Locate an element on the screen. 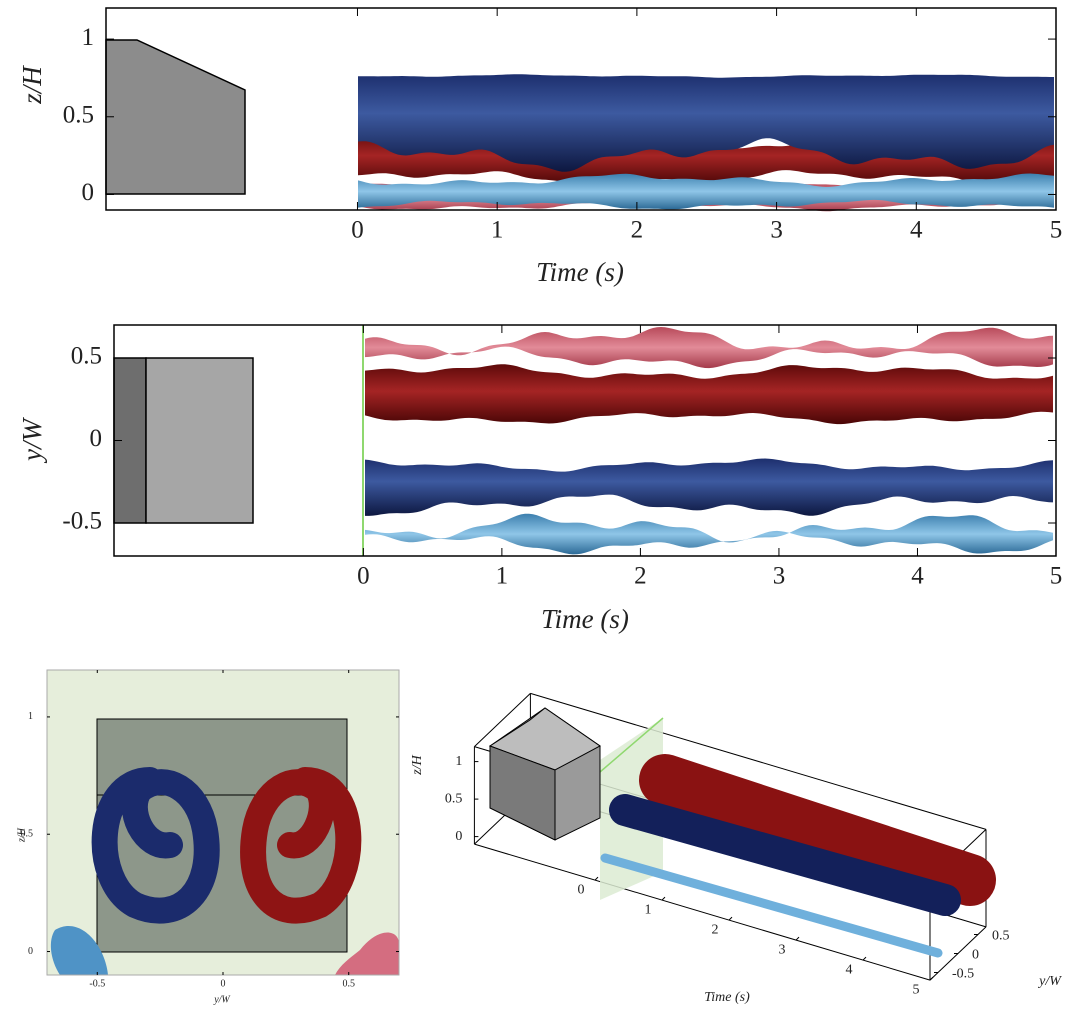  x-tick-label: 0.5 is located at coordinates (348, 983).